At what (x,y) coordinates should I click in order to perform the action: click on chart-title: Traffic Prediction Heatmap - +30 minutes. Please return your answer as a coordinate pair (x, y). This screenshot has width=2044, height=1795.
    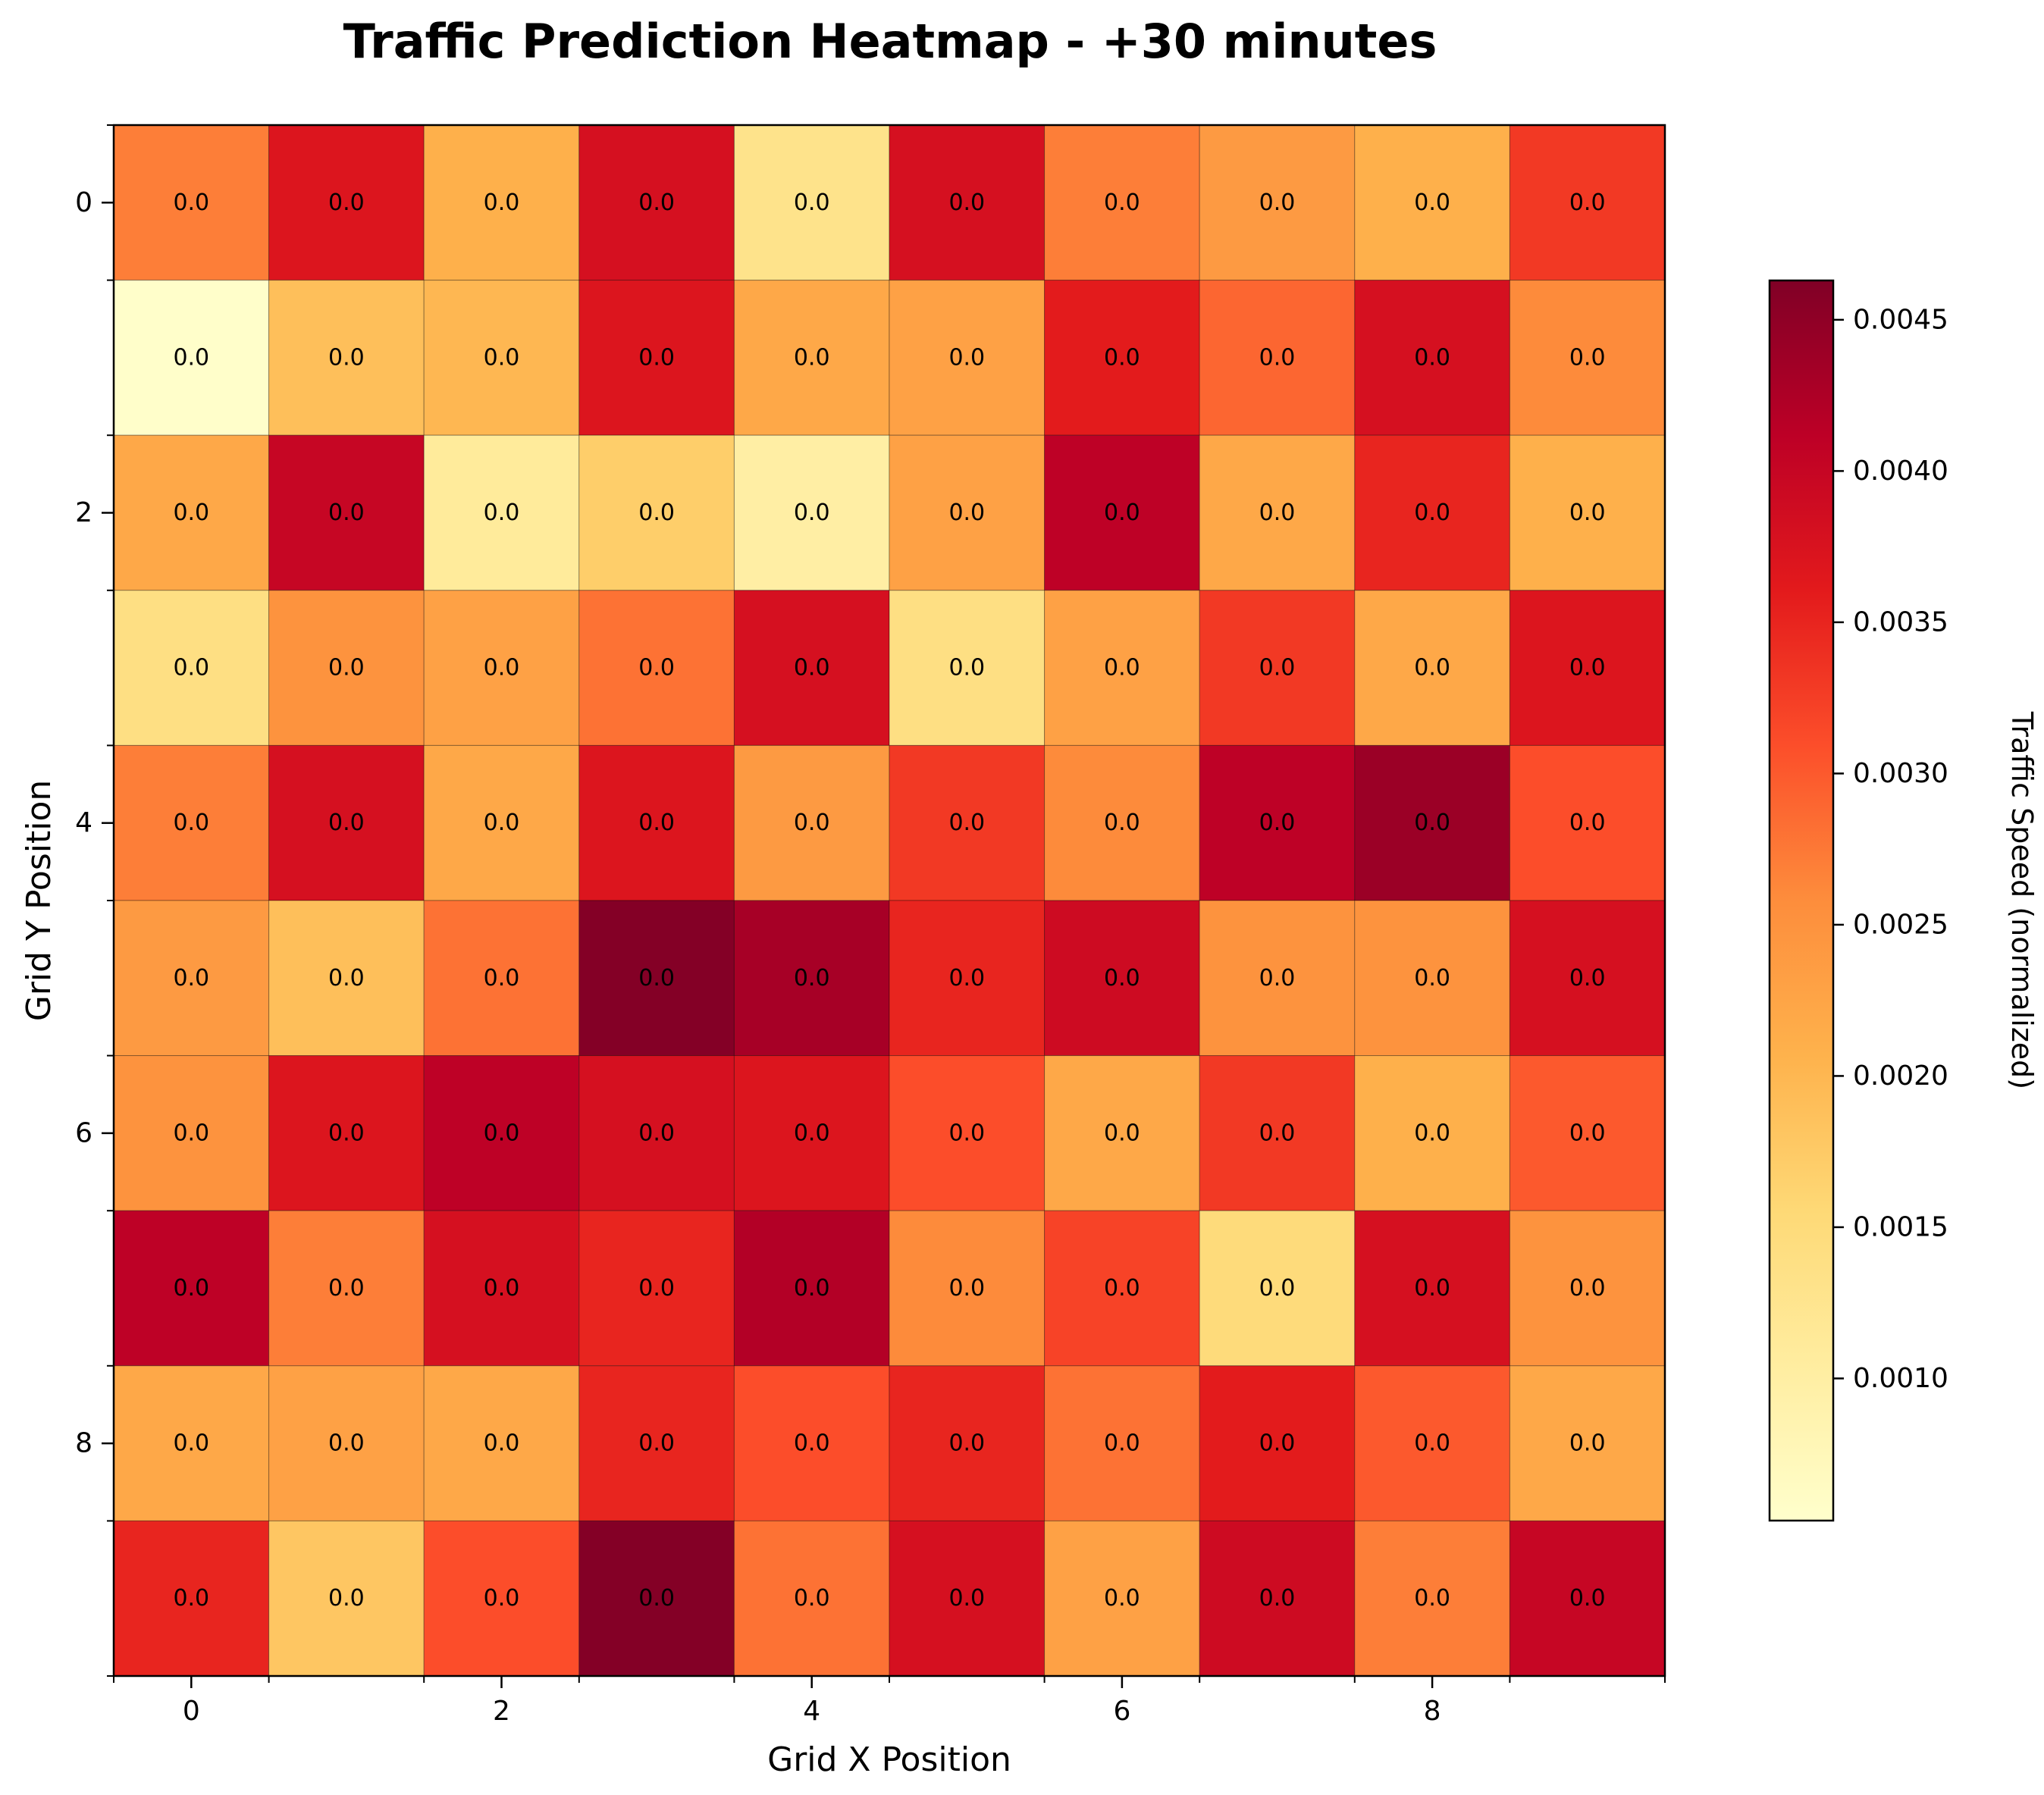
    Looking at the image, I should click on (890, 41).